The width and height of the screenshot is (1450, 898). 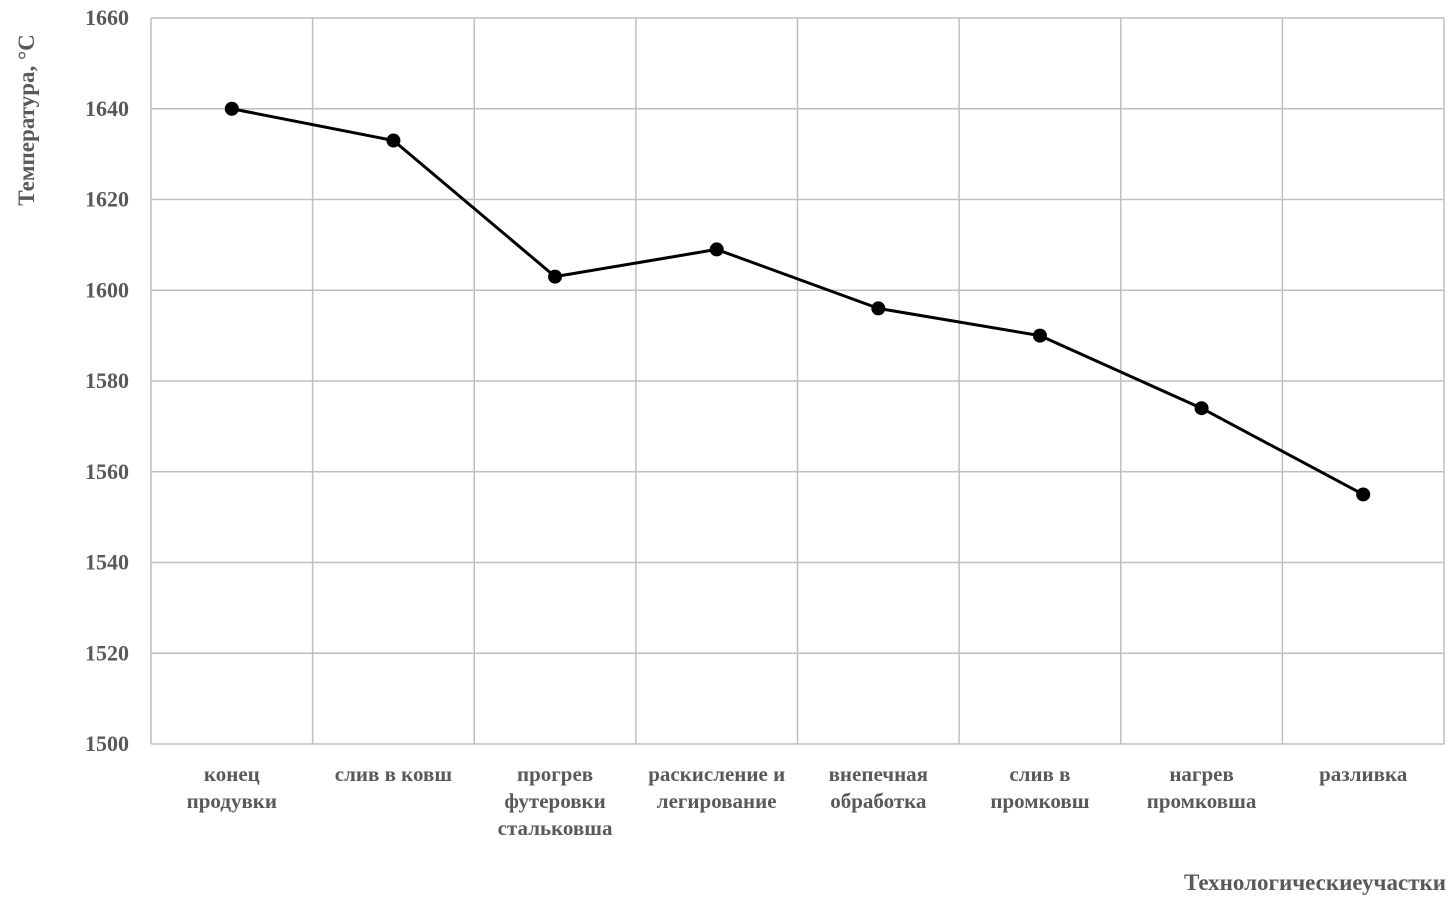 I want to click on x-category-label: слив в промковш, so click(x=1039, y=787).